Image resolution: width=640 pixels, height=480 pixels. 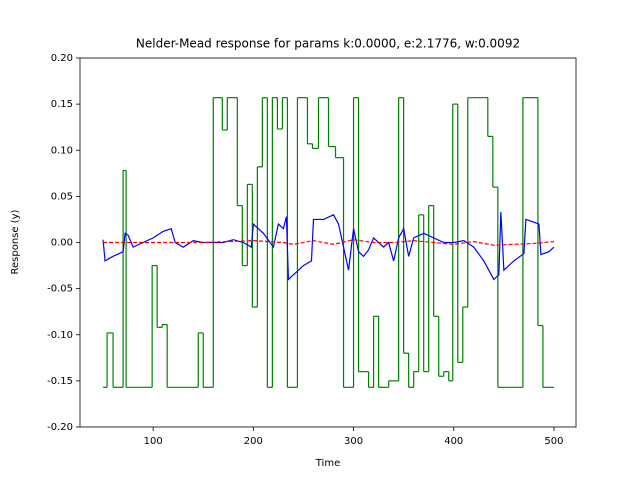 What do you see at coordinates (62, 104) in the screenshot?
I see `y-tick-label: 0.15` at bounding box center [62, 104].